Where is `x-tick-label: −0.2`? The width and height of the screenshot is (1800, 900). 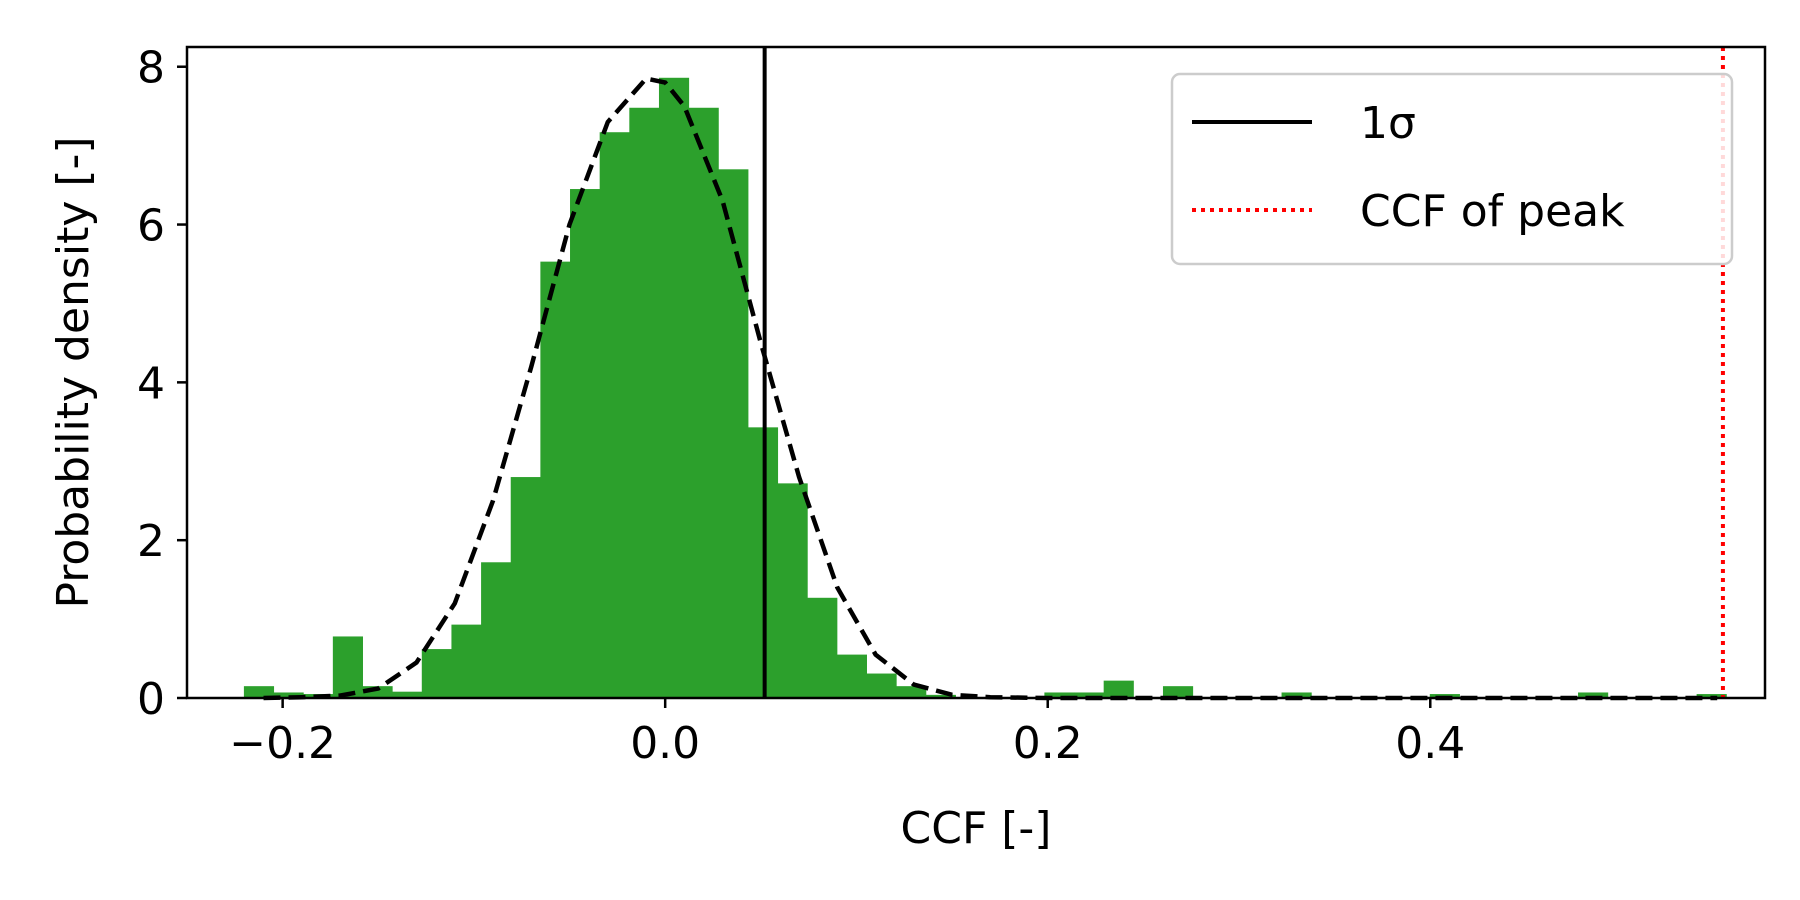
x-tick-label: −0.2 is located at coordinates (282, 743).